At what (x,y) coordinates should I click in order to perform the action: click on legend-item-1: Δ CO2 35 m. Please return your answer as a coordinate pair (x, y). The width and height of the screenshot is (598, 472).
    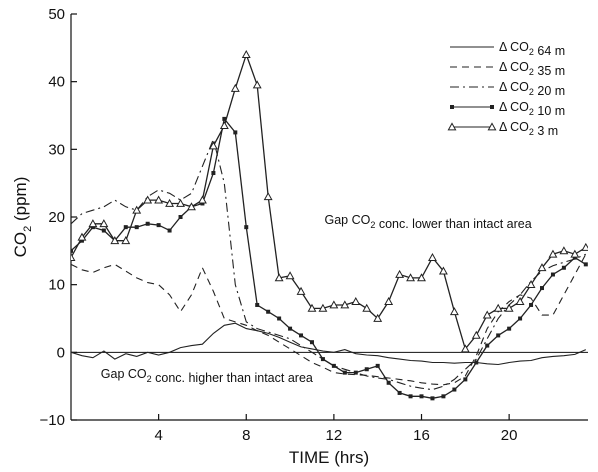
    Looking at the image, I should click on (507, 69).